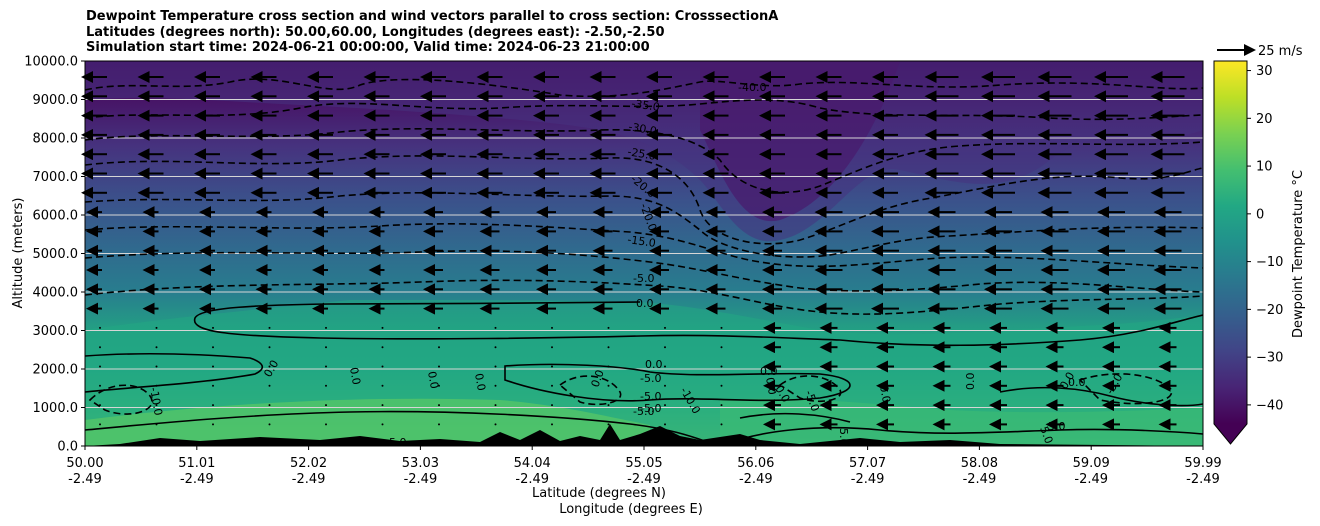  Describe the element at coordinates (1265, 238) in the screenshot. I see `colorbar-ticks: 30 20 10 0 −10 −20 −30 −40` at that location.